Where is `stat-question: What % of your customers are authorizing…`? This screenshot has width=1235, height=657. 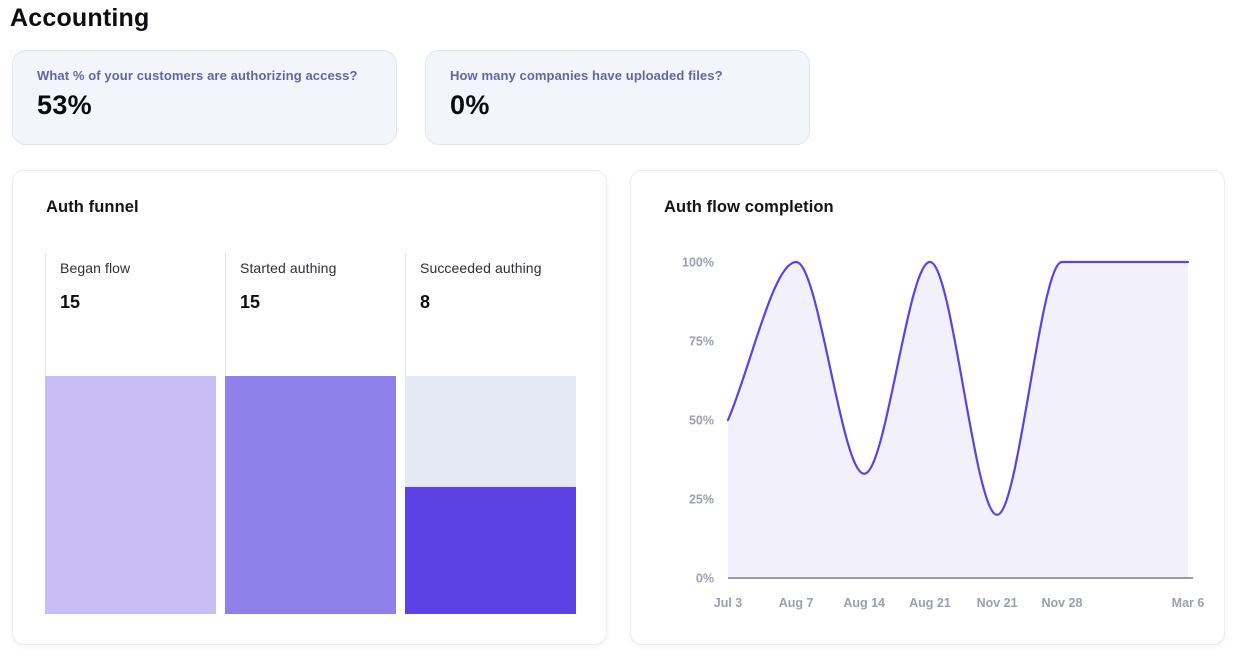
stat-question: What % of your customers are authorizing… is located at coordinates (197, 75).